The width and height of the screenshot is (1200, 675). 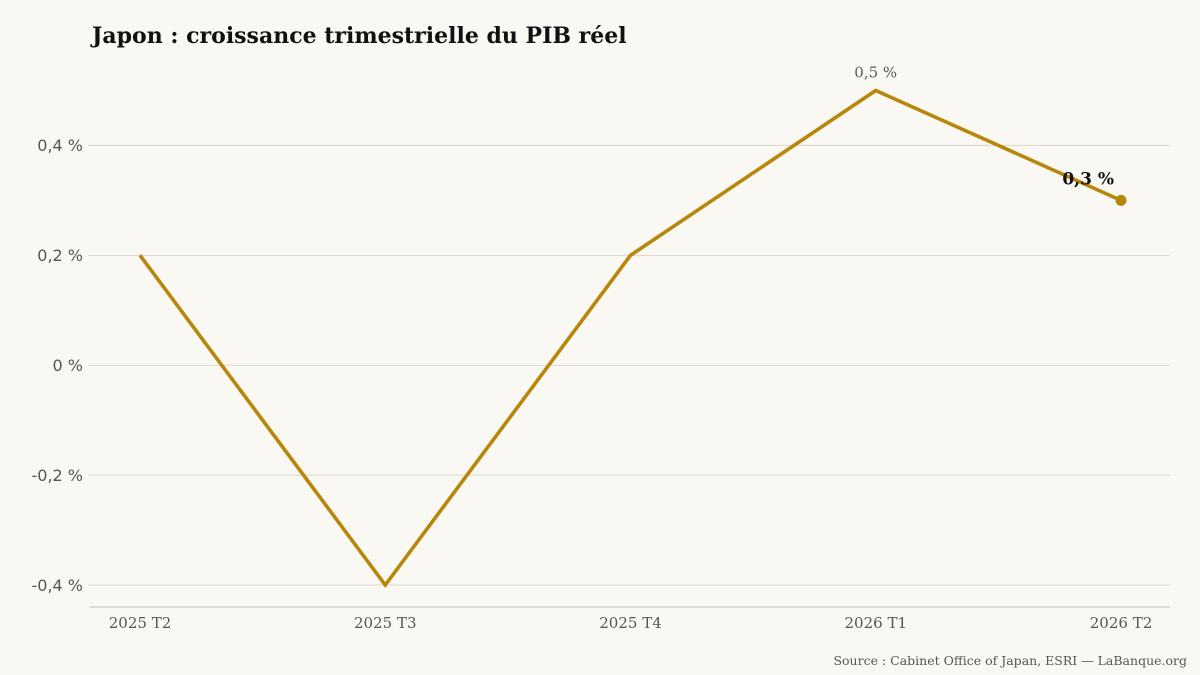 I want to click on y-tick-label: 0,4 %, so click(x=60, y=145).